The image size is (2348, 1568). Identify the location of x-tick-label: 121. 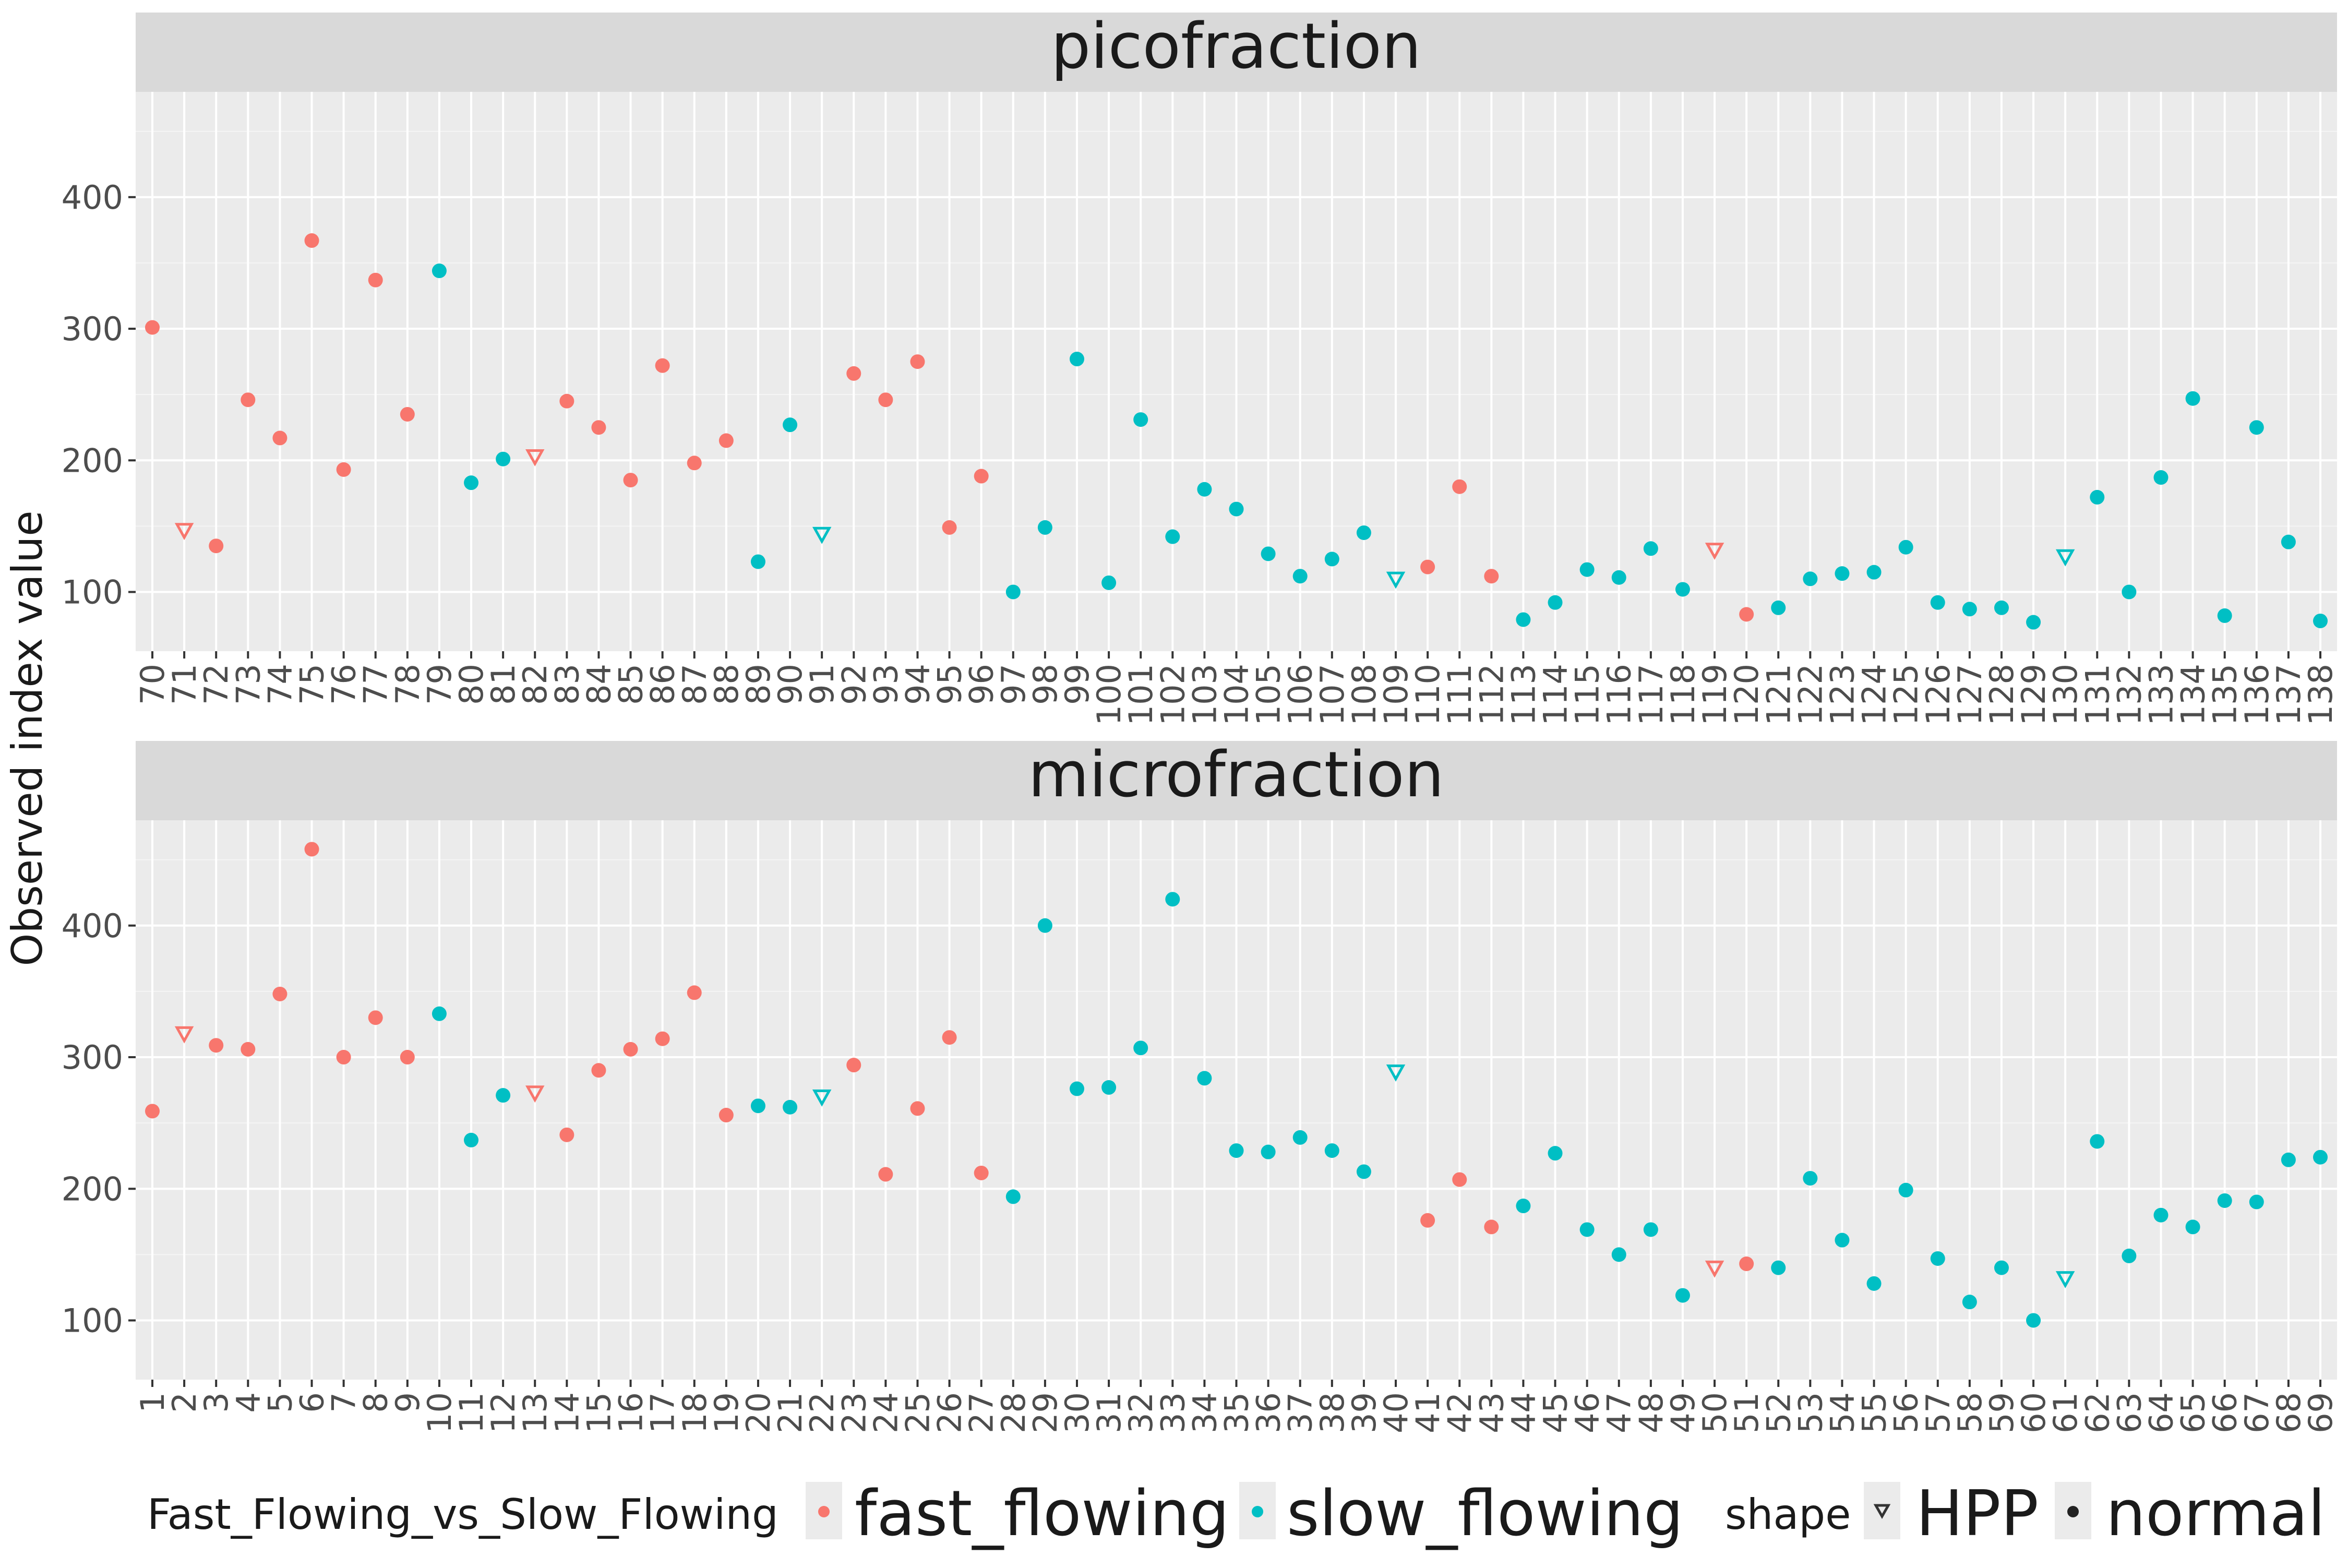
(1779, 695).